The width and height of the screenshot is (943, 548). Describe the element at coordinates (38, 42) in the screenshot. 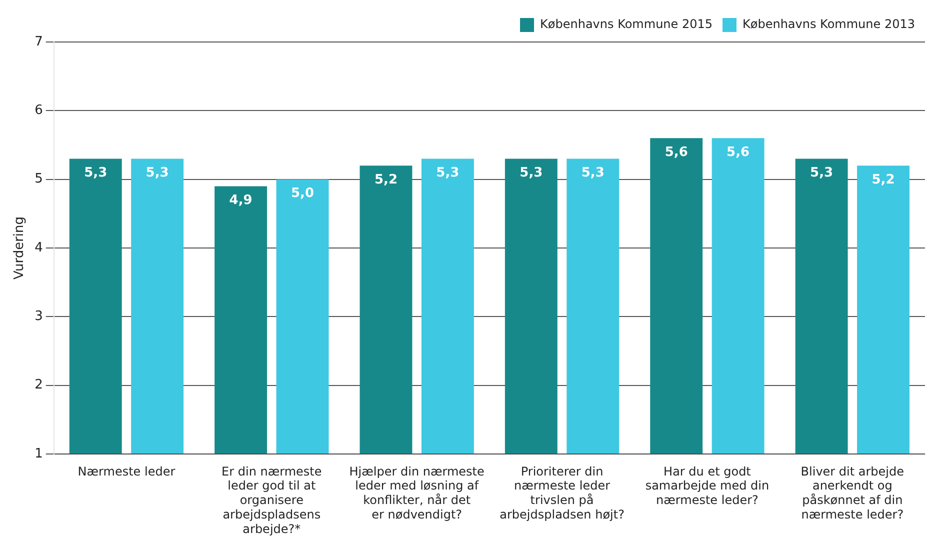

I see `y-tick-label: 7` at that location.